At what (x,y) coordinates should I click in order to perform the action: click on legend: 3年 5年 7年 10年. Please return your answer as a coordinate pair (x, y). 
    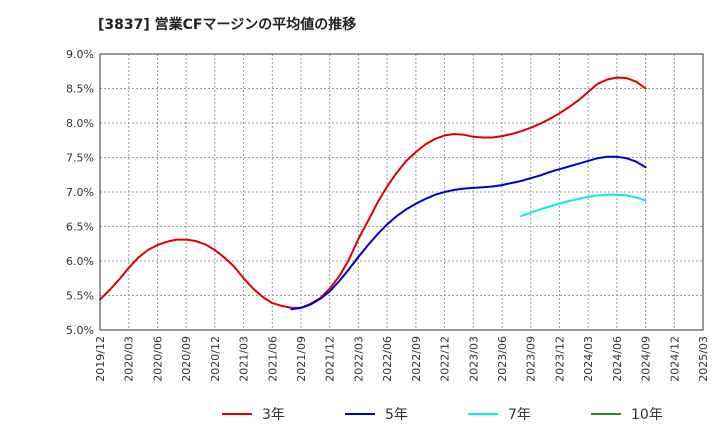
    Looking at the image, I should click on (442, 415).